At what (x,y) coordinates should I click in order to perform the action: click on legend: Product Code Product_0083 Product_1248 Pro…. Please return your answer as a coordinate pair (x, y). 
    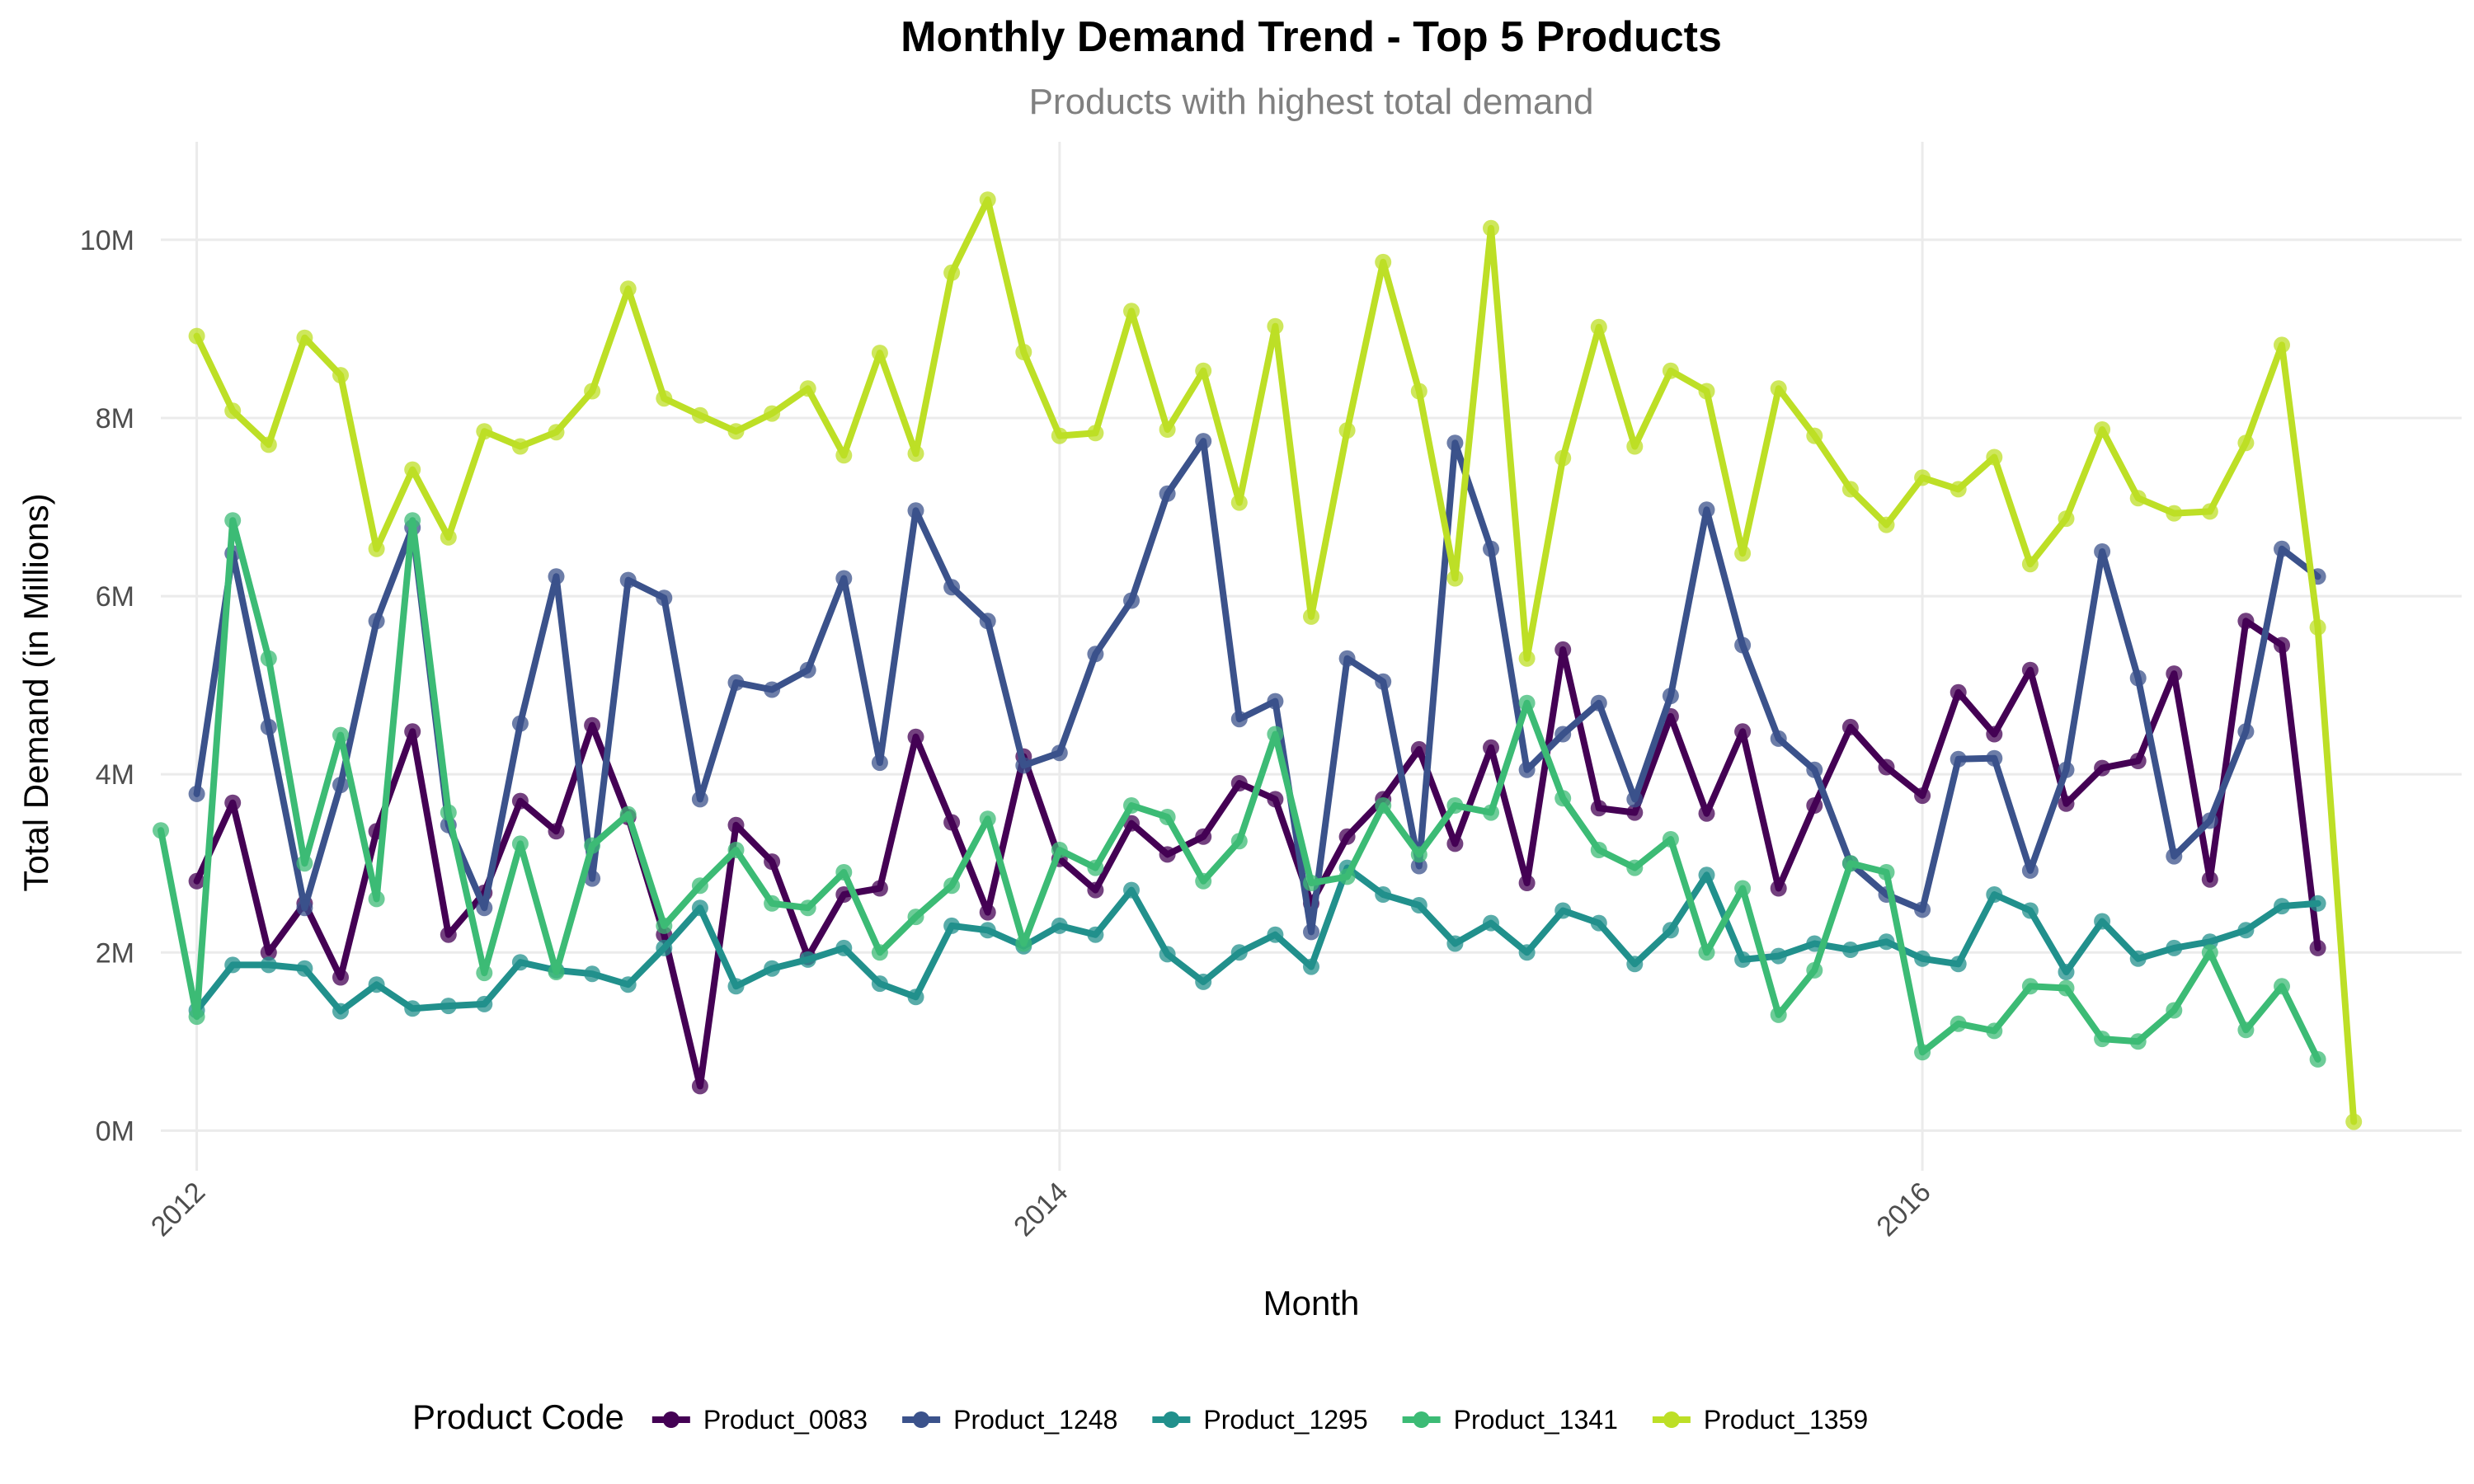
    Looking at the image, I should click on (1140, 1416).